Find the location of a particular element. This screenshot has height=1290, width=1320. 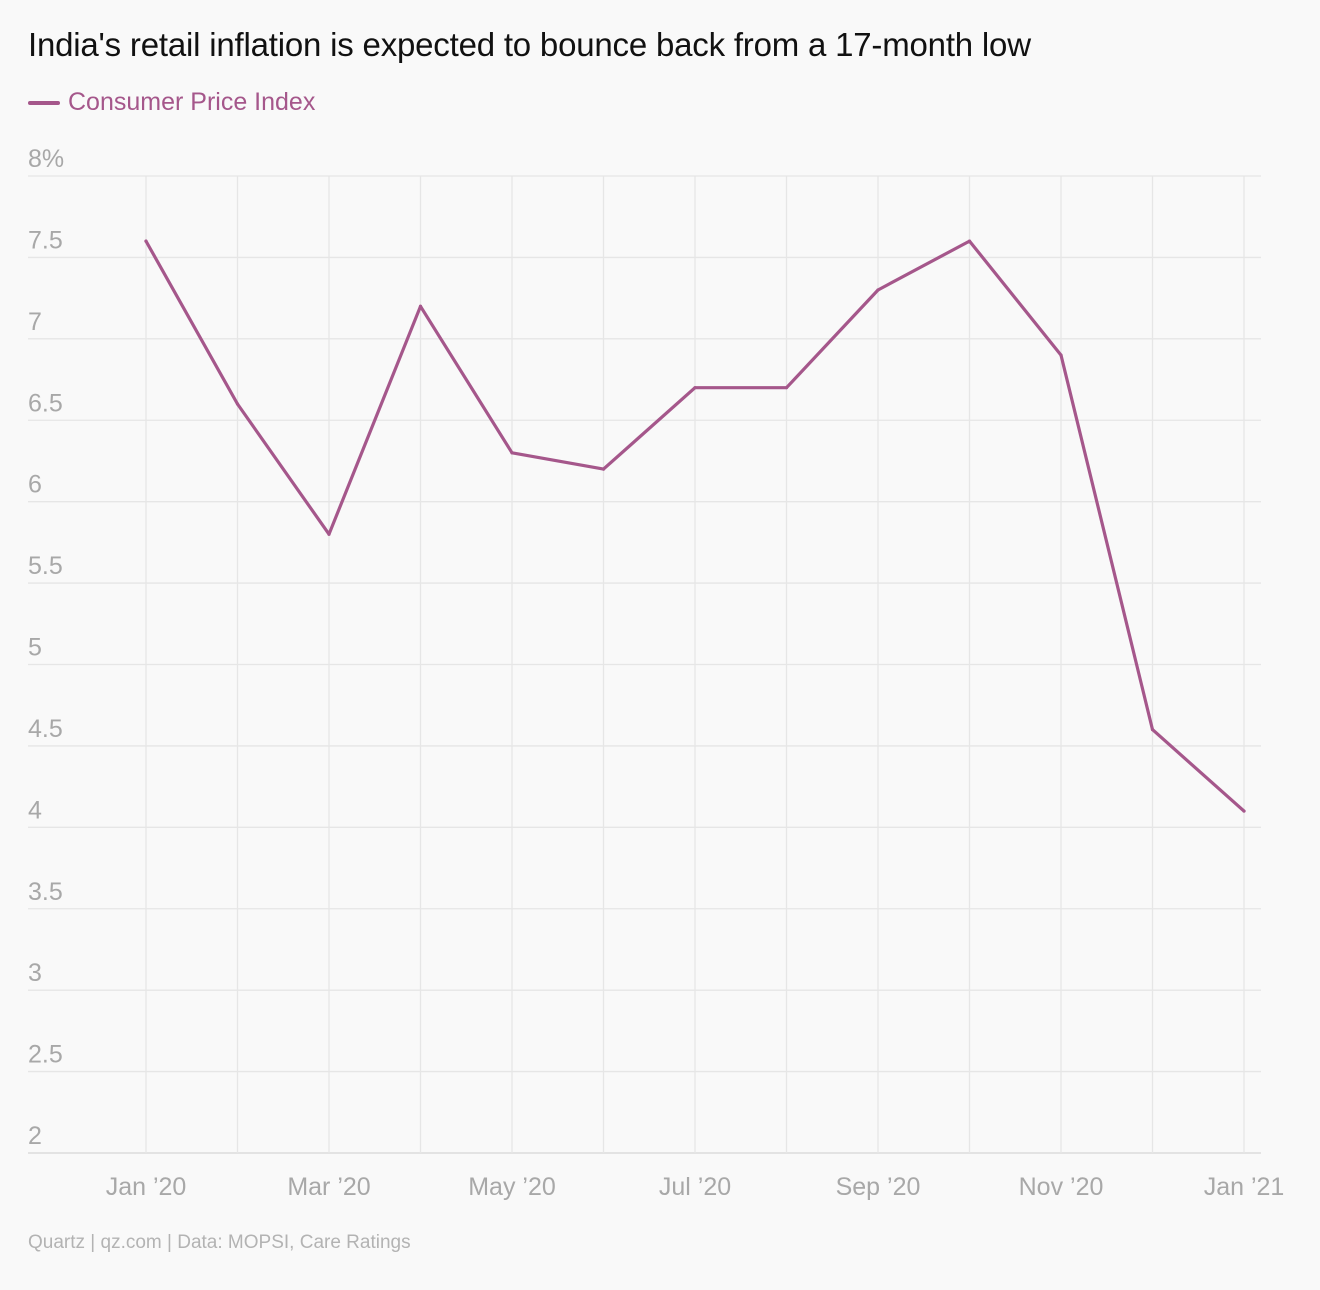

y-tick-label: 2.5 is located at coordinates (45, 1055).